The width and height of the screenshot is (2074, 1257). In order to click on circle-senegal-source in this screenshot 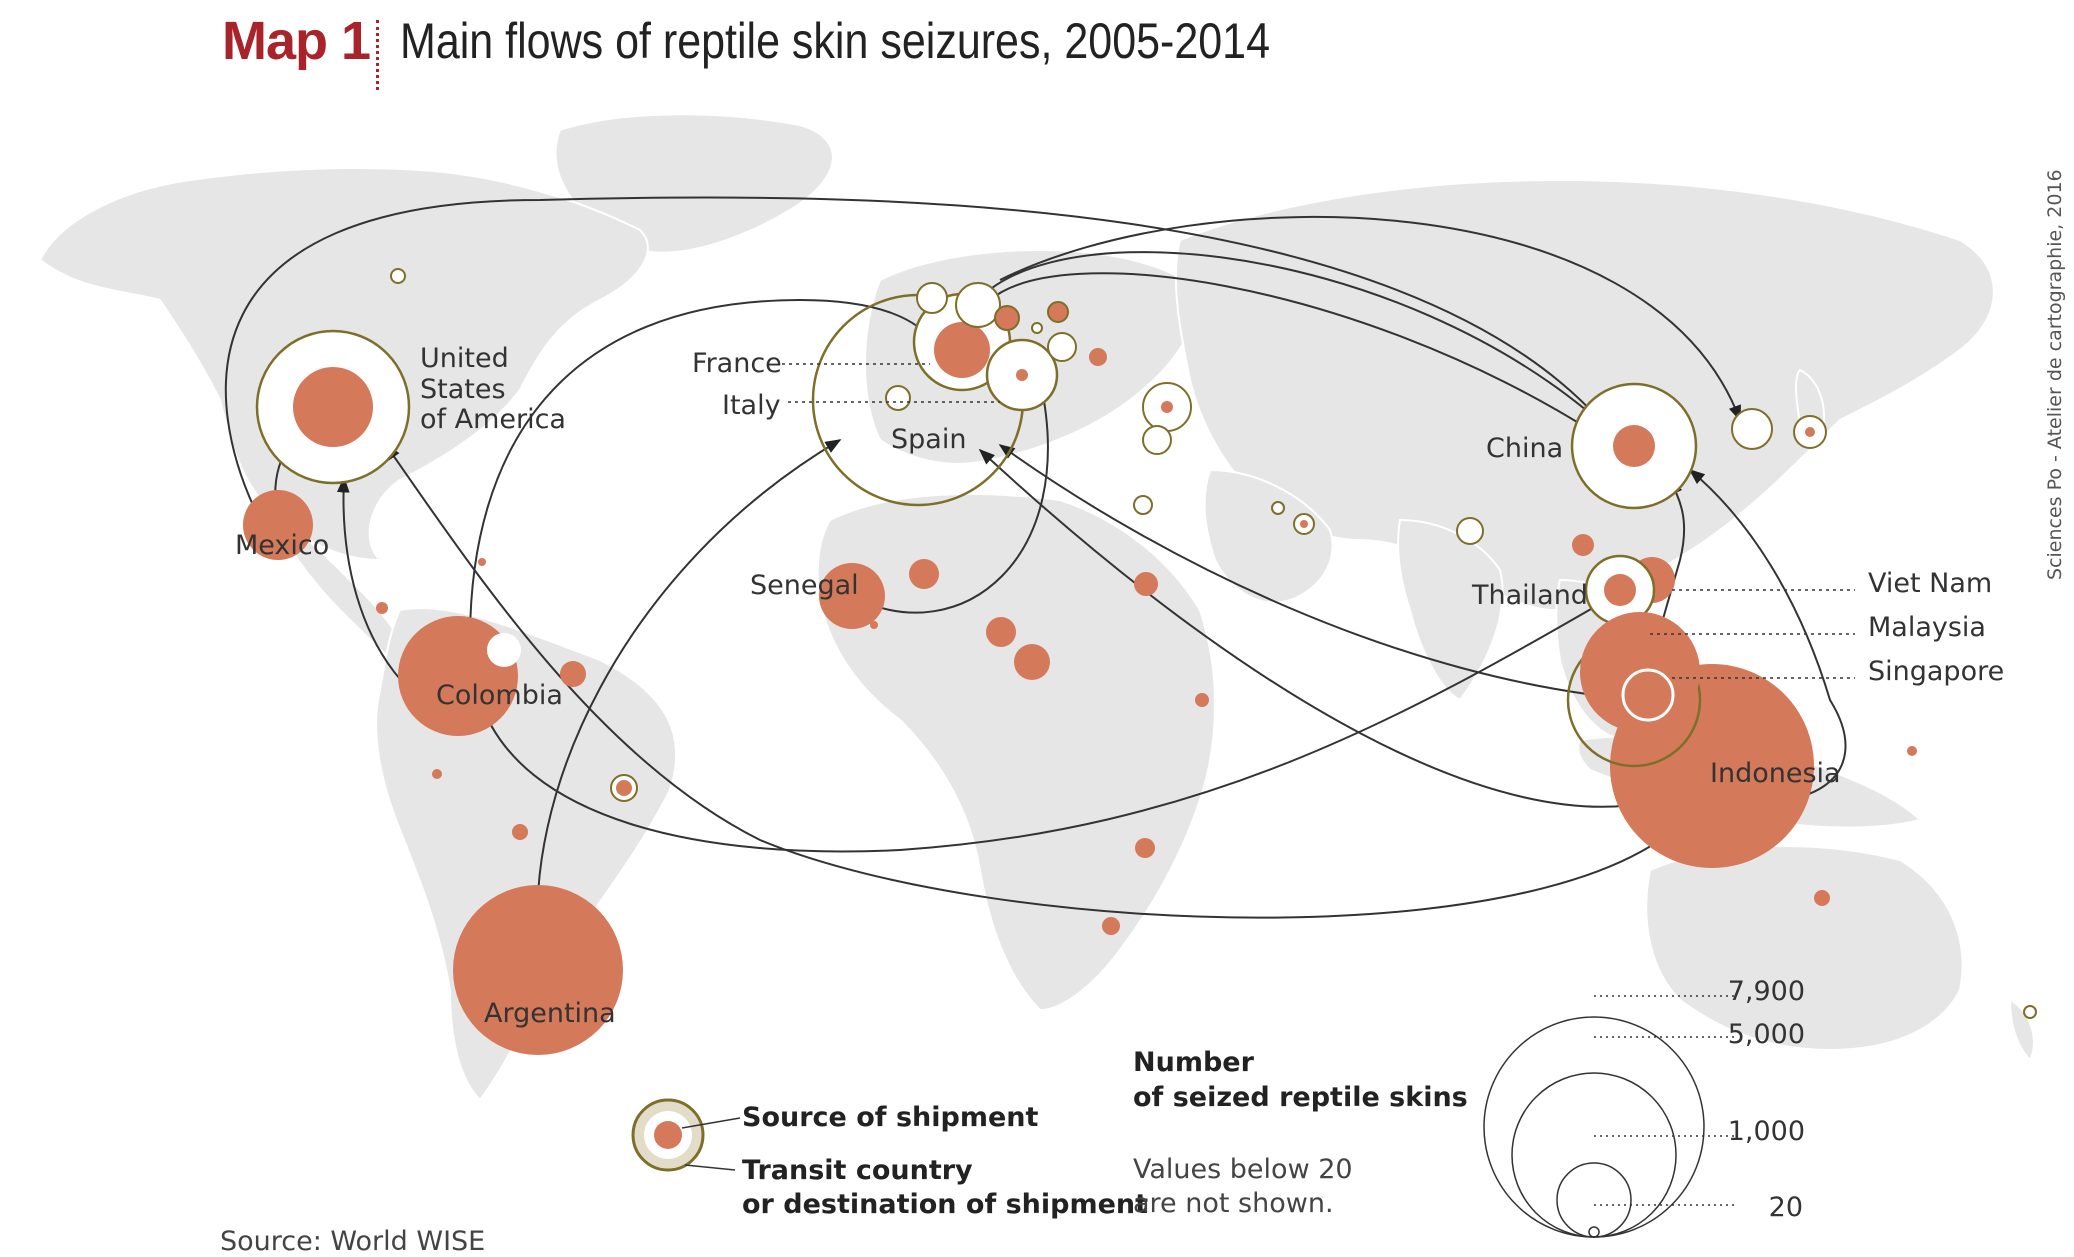, I will do `click(852, 596)`.